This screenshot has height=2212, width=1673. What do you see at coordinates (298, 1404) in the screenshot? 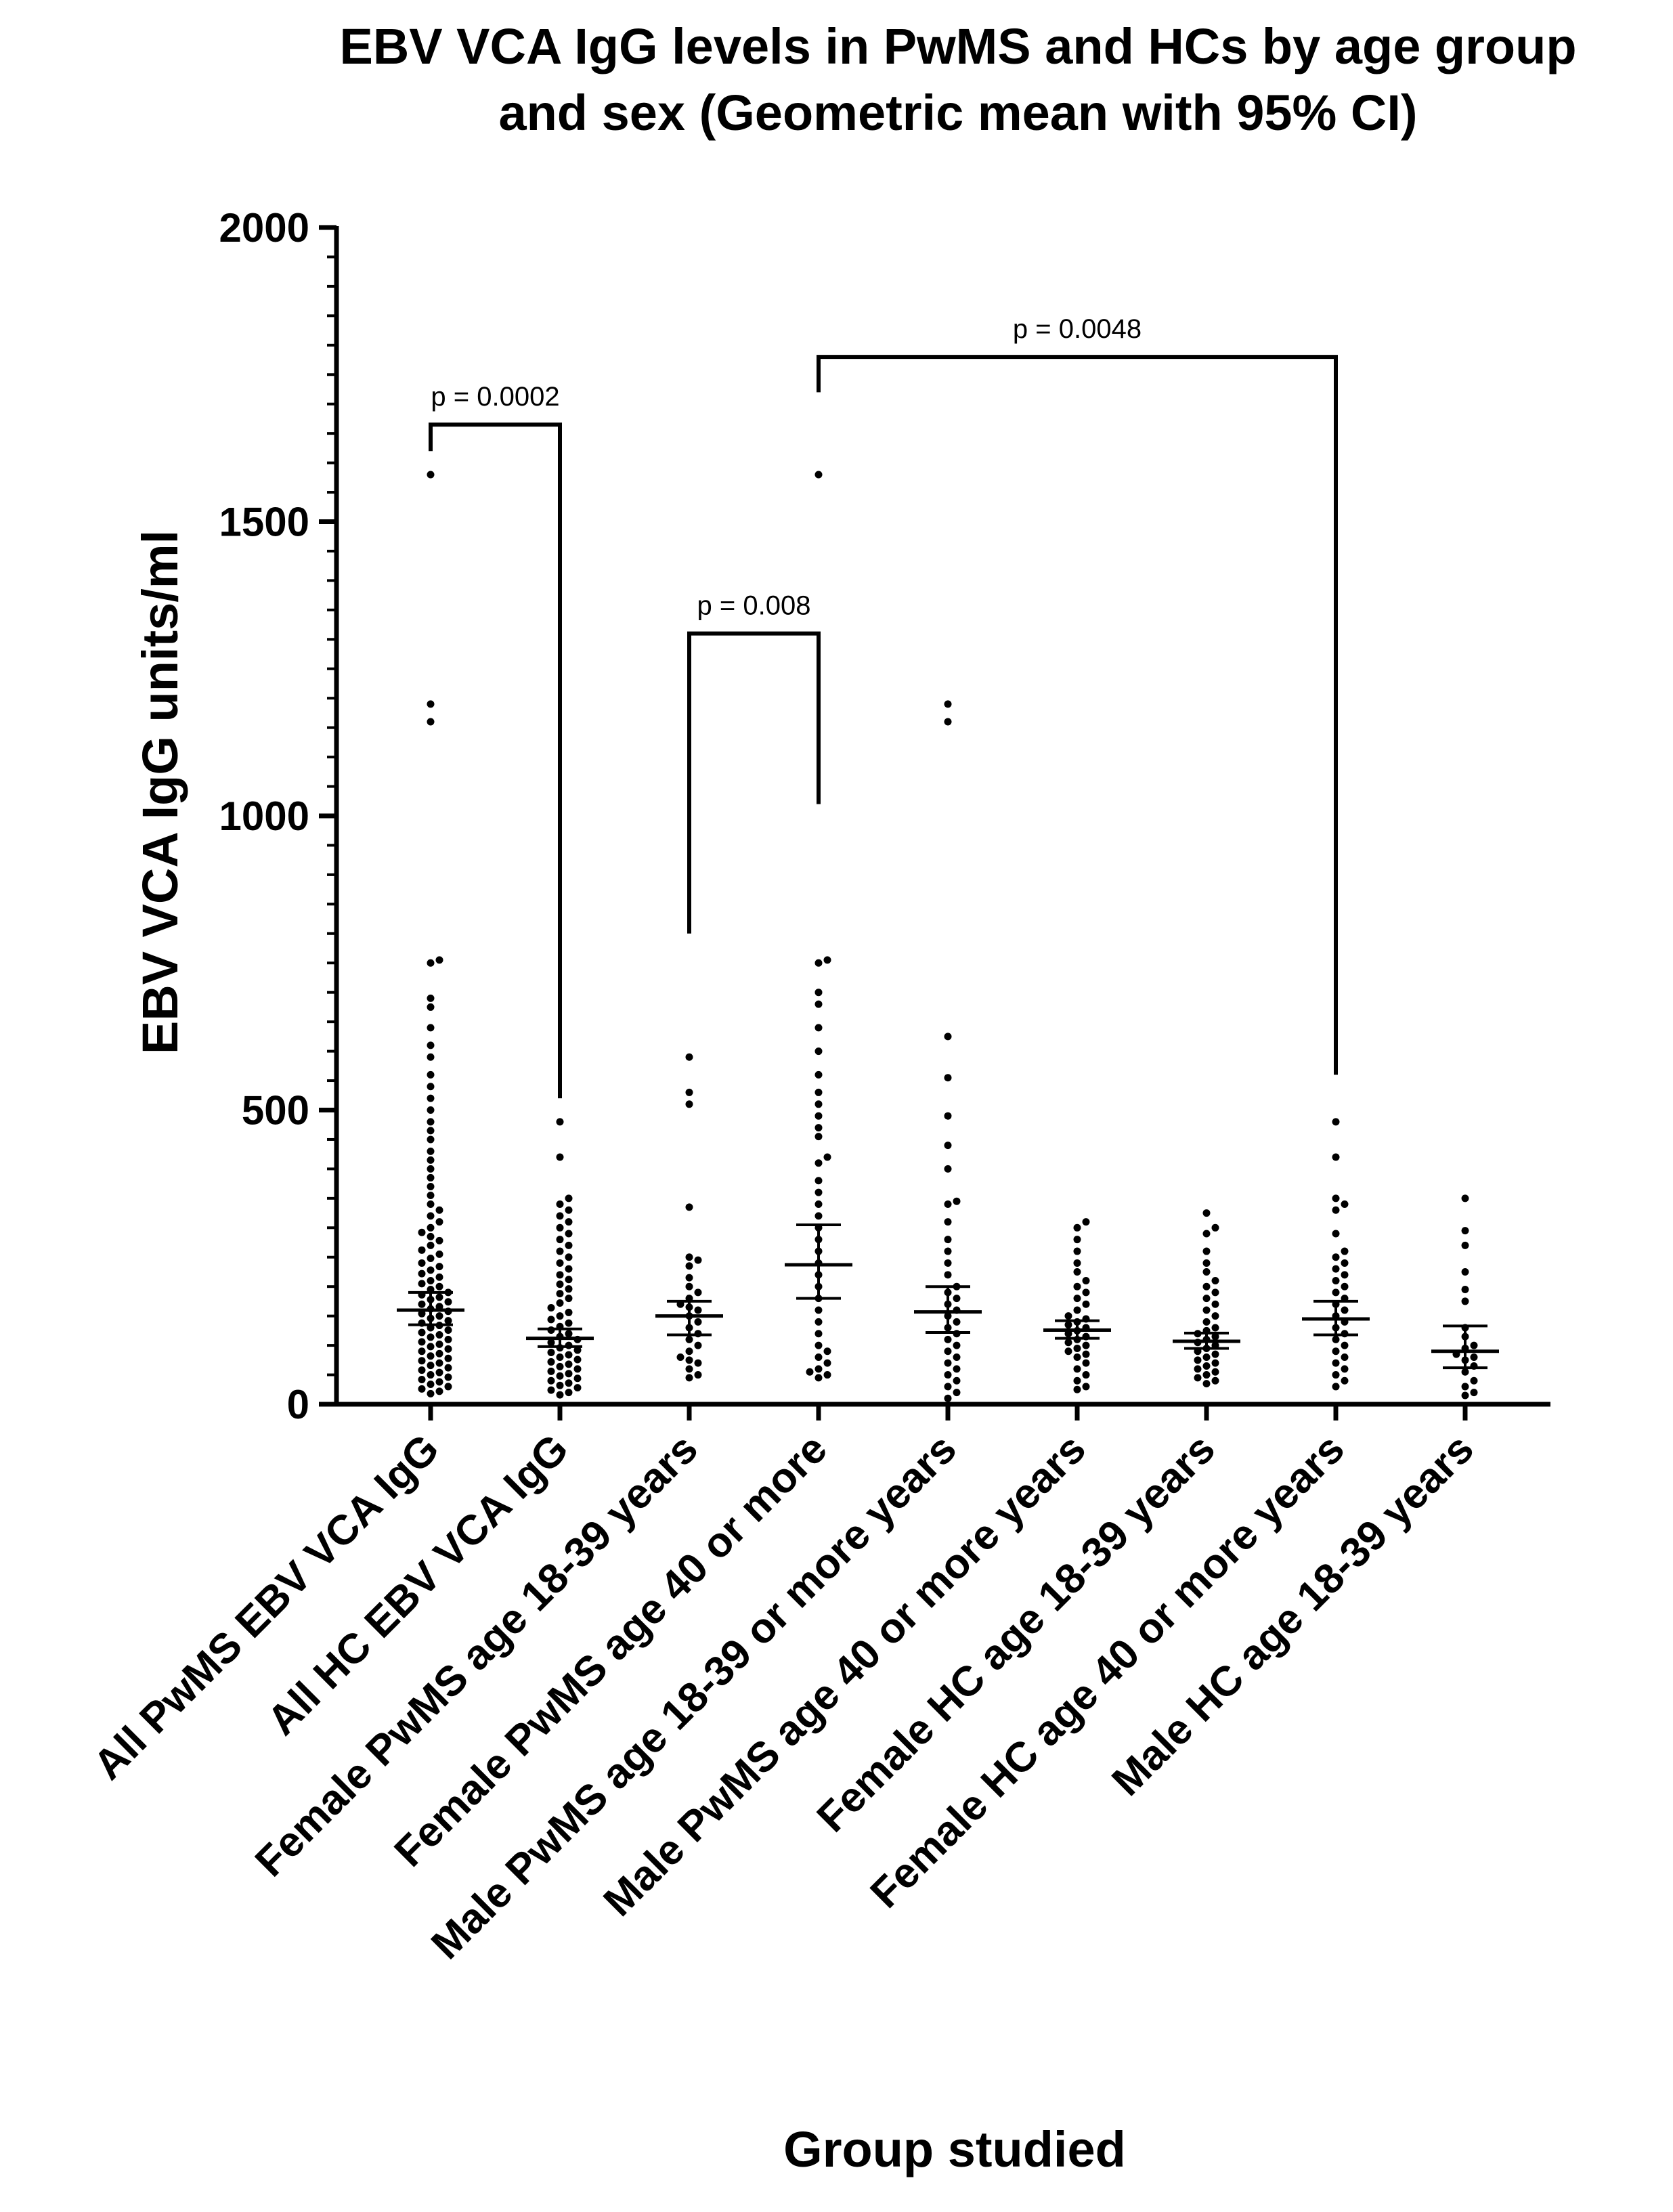
I see `y-tick-label: 0` at bounding box center [298, 1404].